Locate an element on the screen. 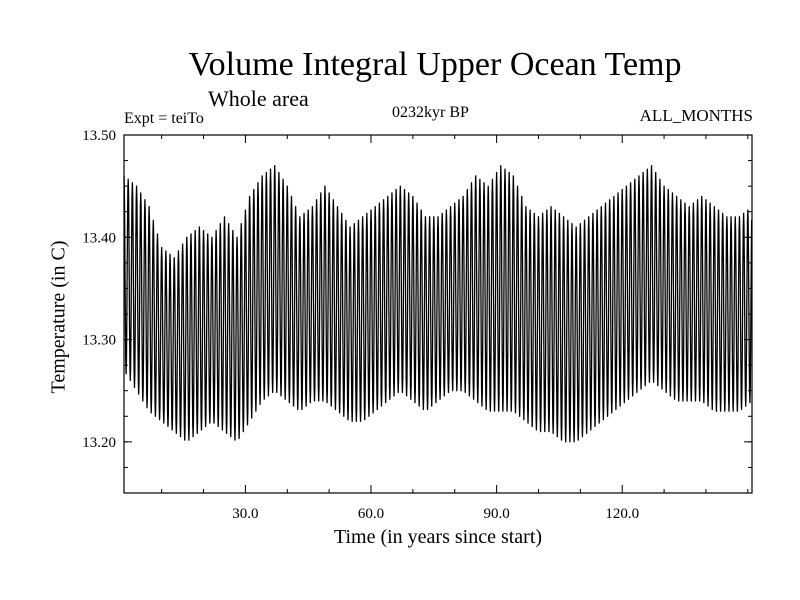 Image resolution: width=800 pixels, height=600 pixels. x-tick-label: 120.0 is located at coordinates (622, 514).